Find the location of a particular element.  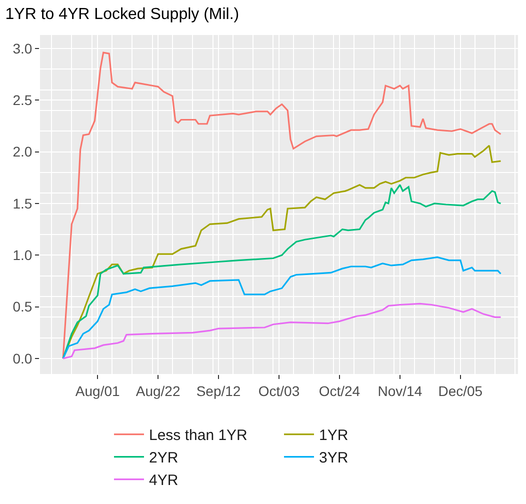

x-tick-label: Sep/12 is located at coordinates (218, 390).